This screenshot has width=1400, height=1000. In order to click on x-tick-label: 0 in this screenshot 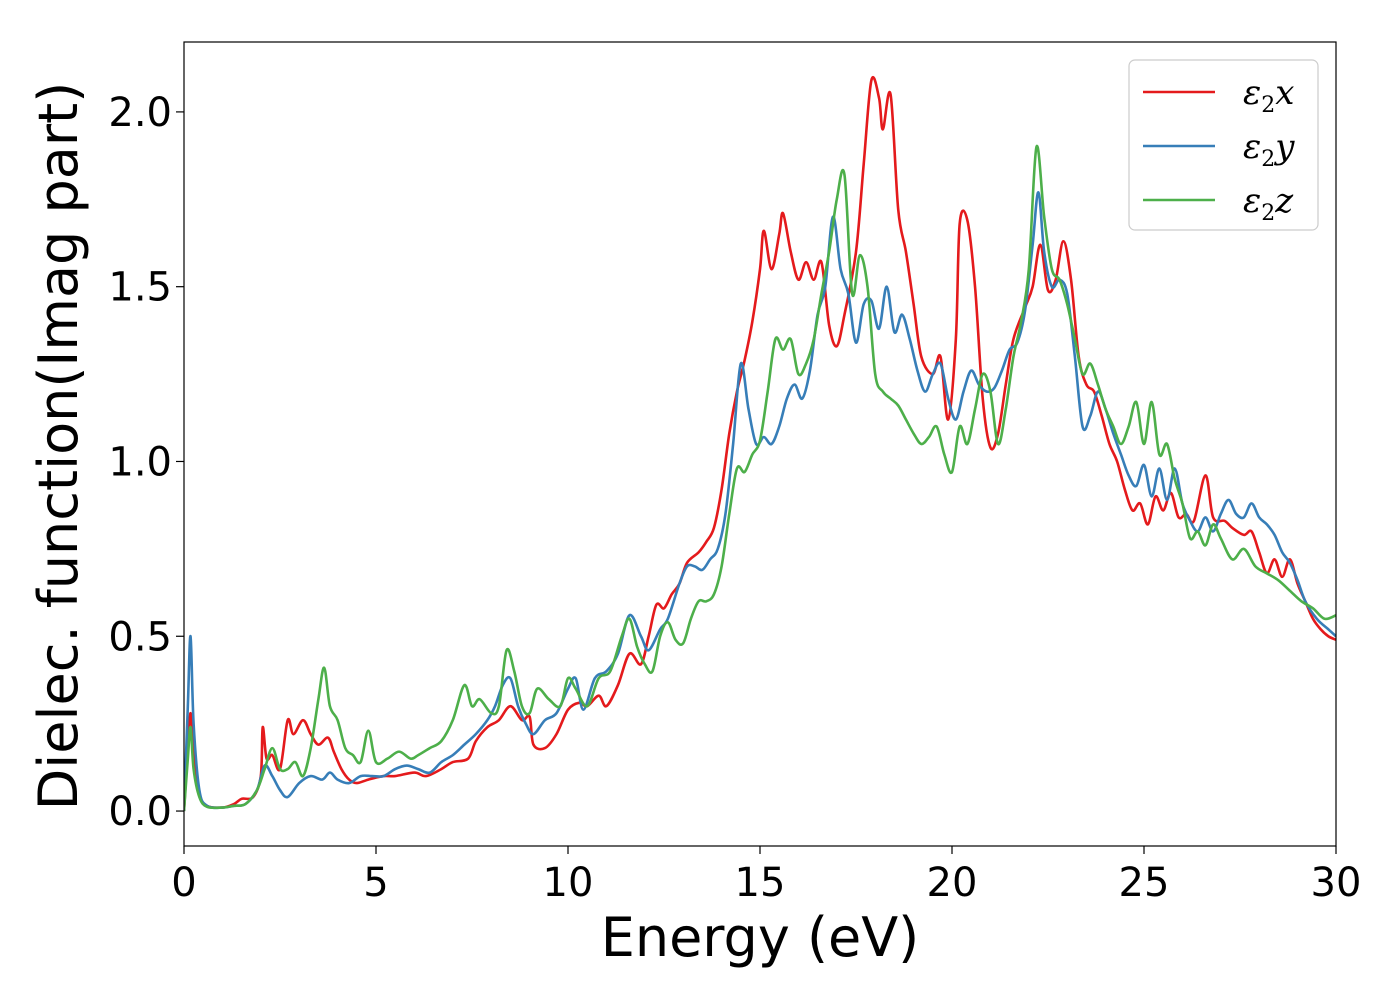, I will do `click(183, 883)`.